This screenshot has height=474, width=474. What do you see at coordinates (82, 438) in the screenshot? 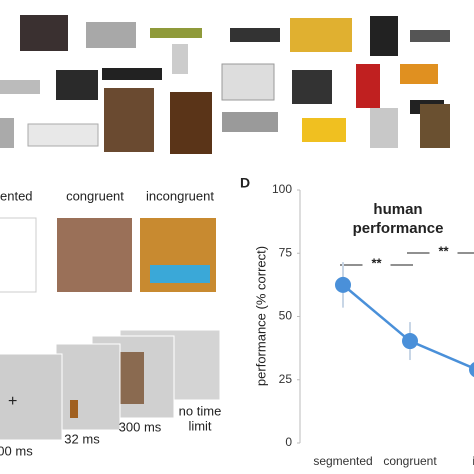
I see `duration: 32 ms` at bounding box center [82, 438].